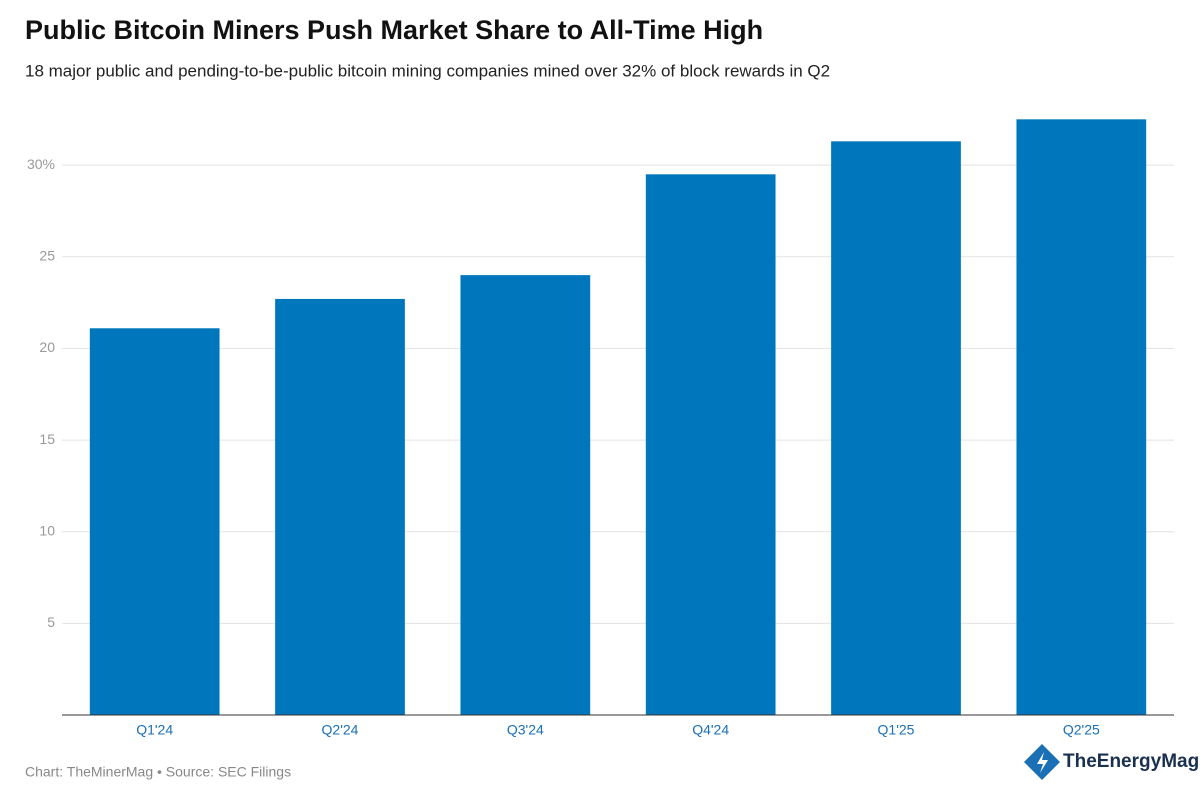 This screenshot has height=800, width=1200. Describe the element at coordinates (47, 439) in the screenshot. I see `y-tick-label: 15` at that location.